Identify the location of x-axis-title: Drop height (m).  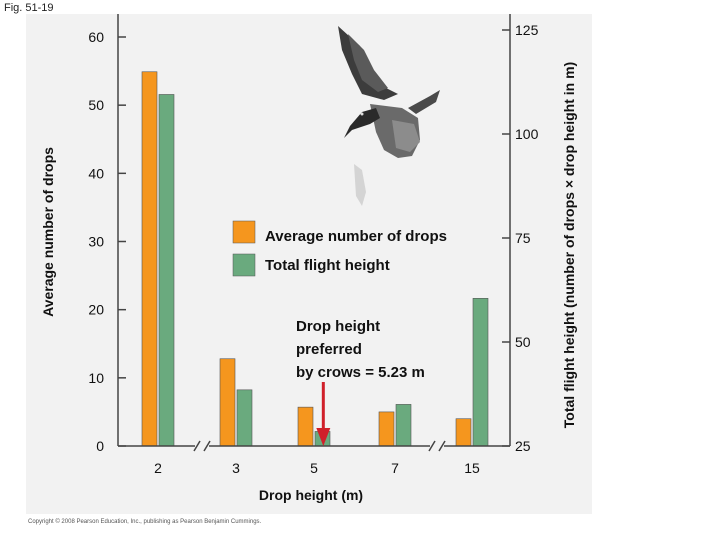
(311, 495).